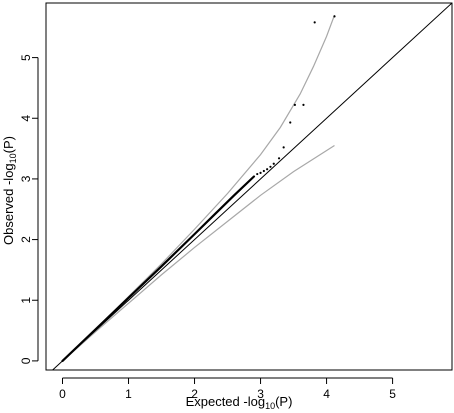 This screenshot has height=413, width=454. Describe the element at coordinates (13, 158) in the screenshot. I see `y-axis-title-subscript: 10` at that location.